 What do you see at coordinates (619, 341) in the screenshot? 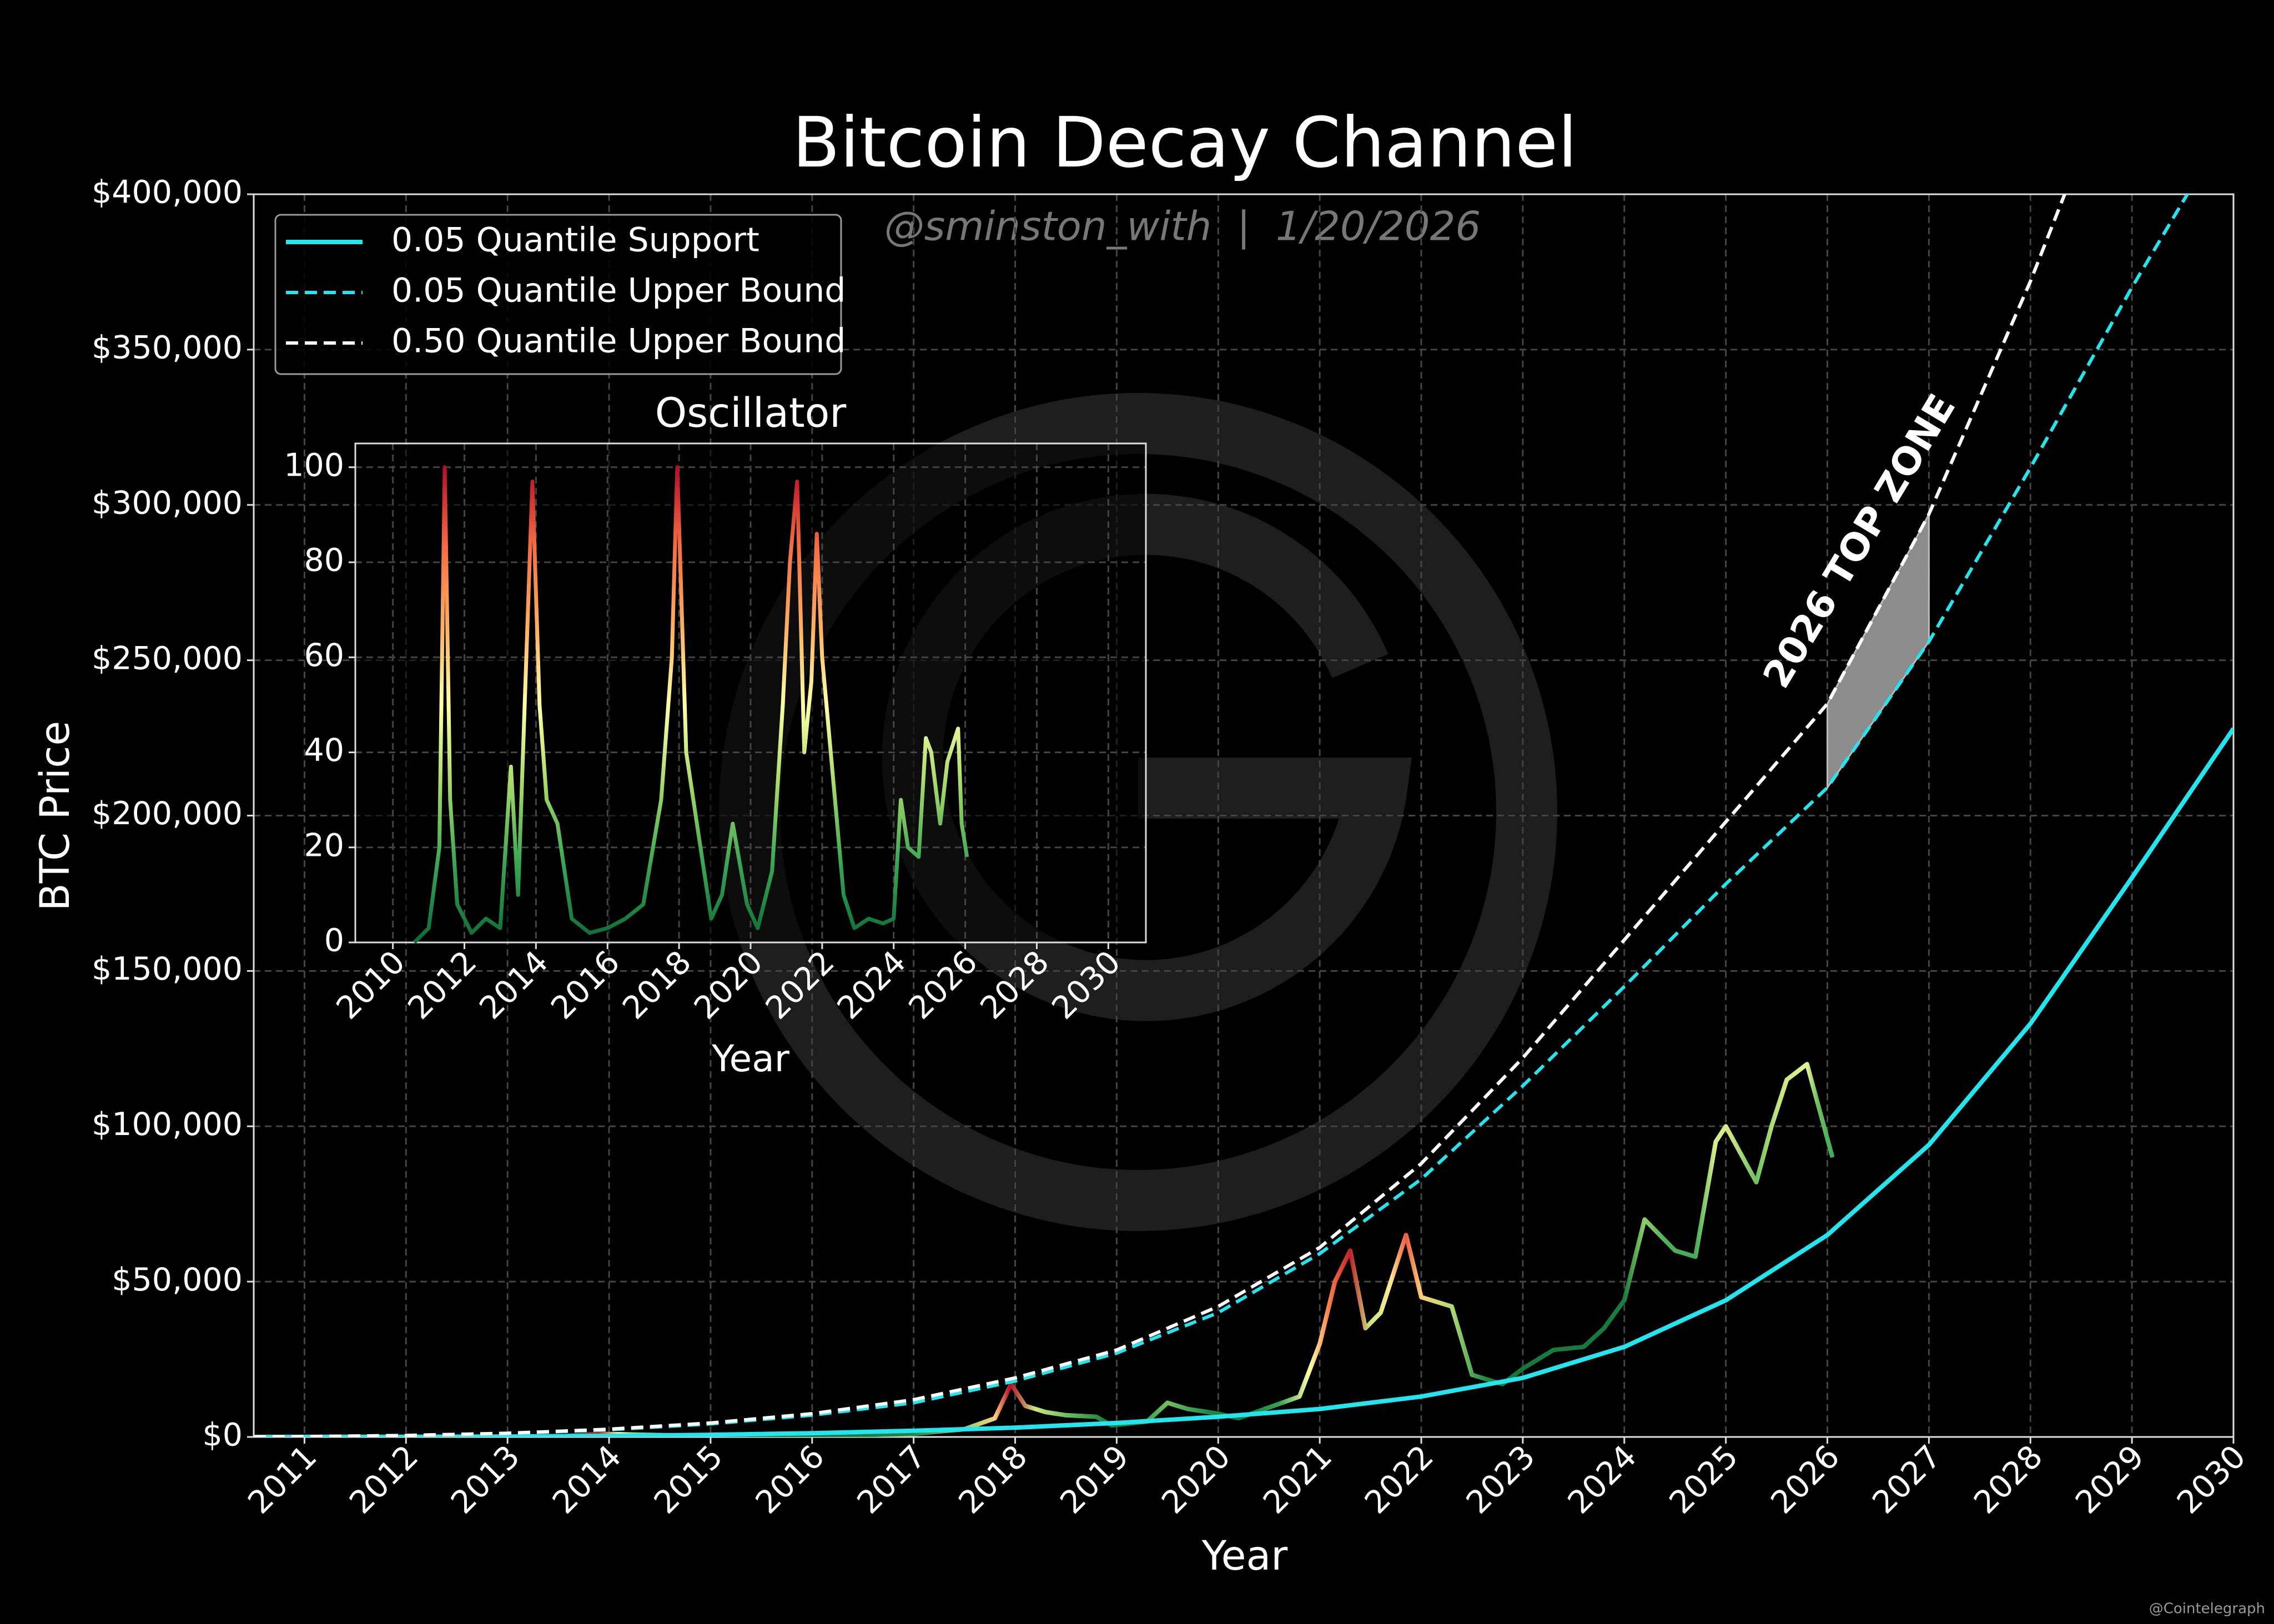
I see `legend-label: 0.50 Quantile Upper Bound` at bounding box center [619, 341].